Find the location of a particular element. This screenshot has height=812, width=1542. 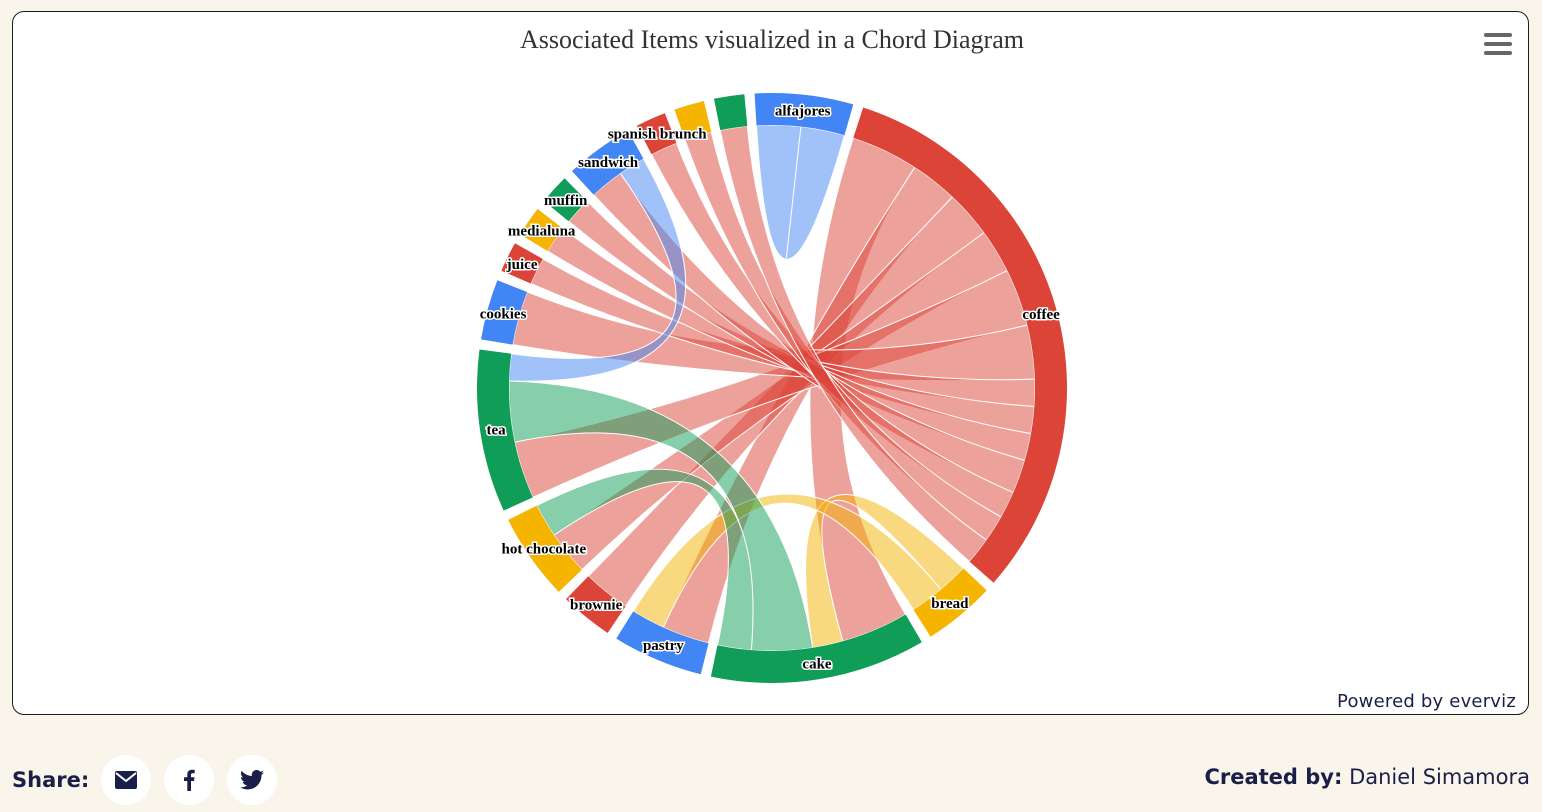

twitter-icon is located at coordinates (252, 780).